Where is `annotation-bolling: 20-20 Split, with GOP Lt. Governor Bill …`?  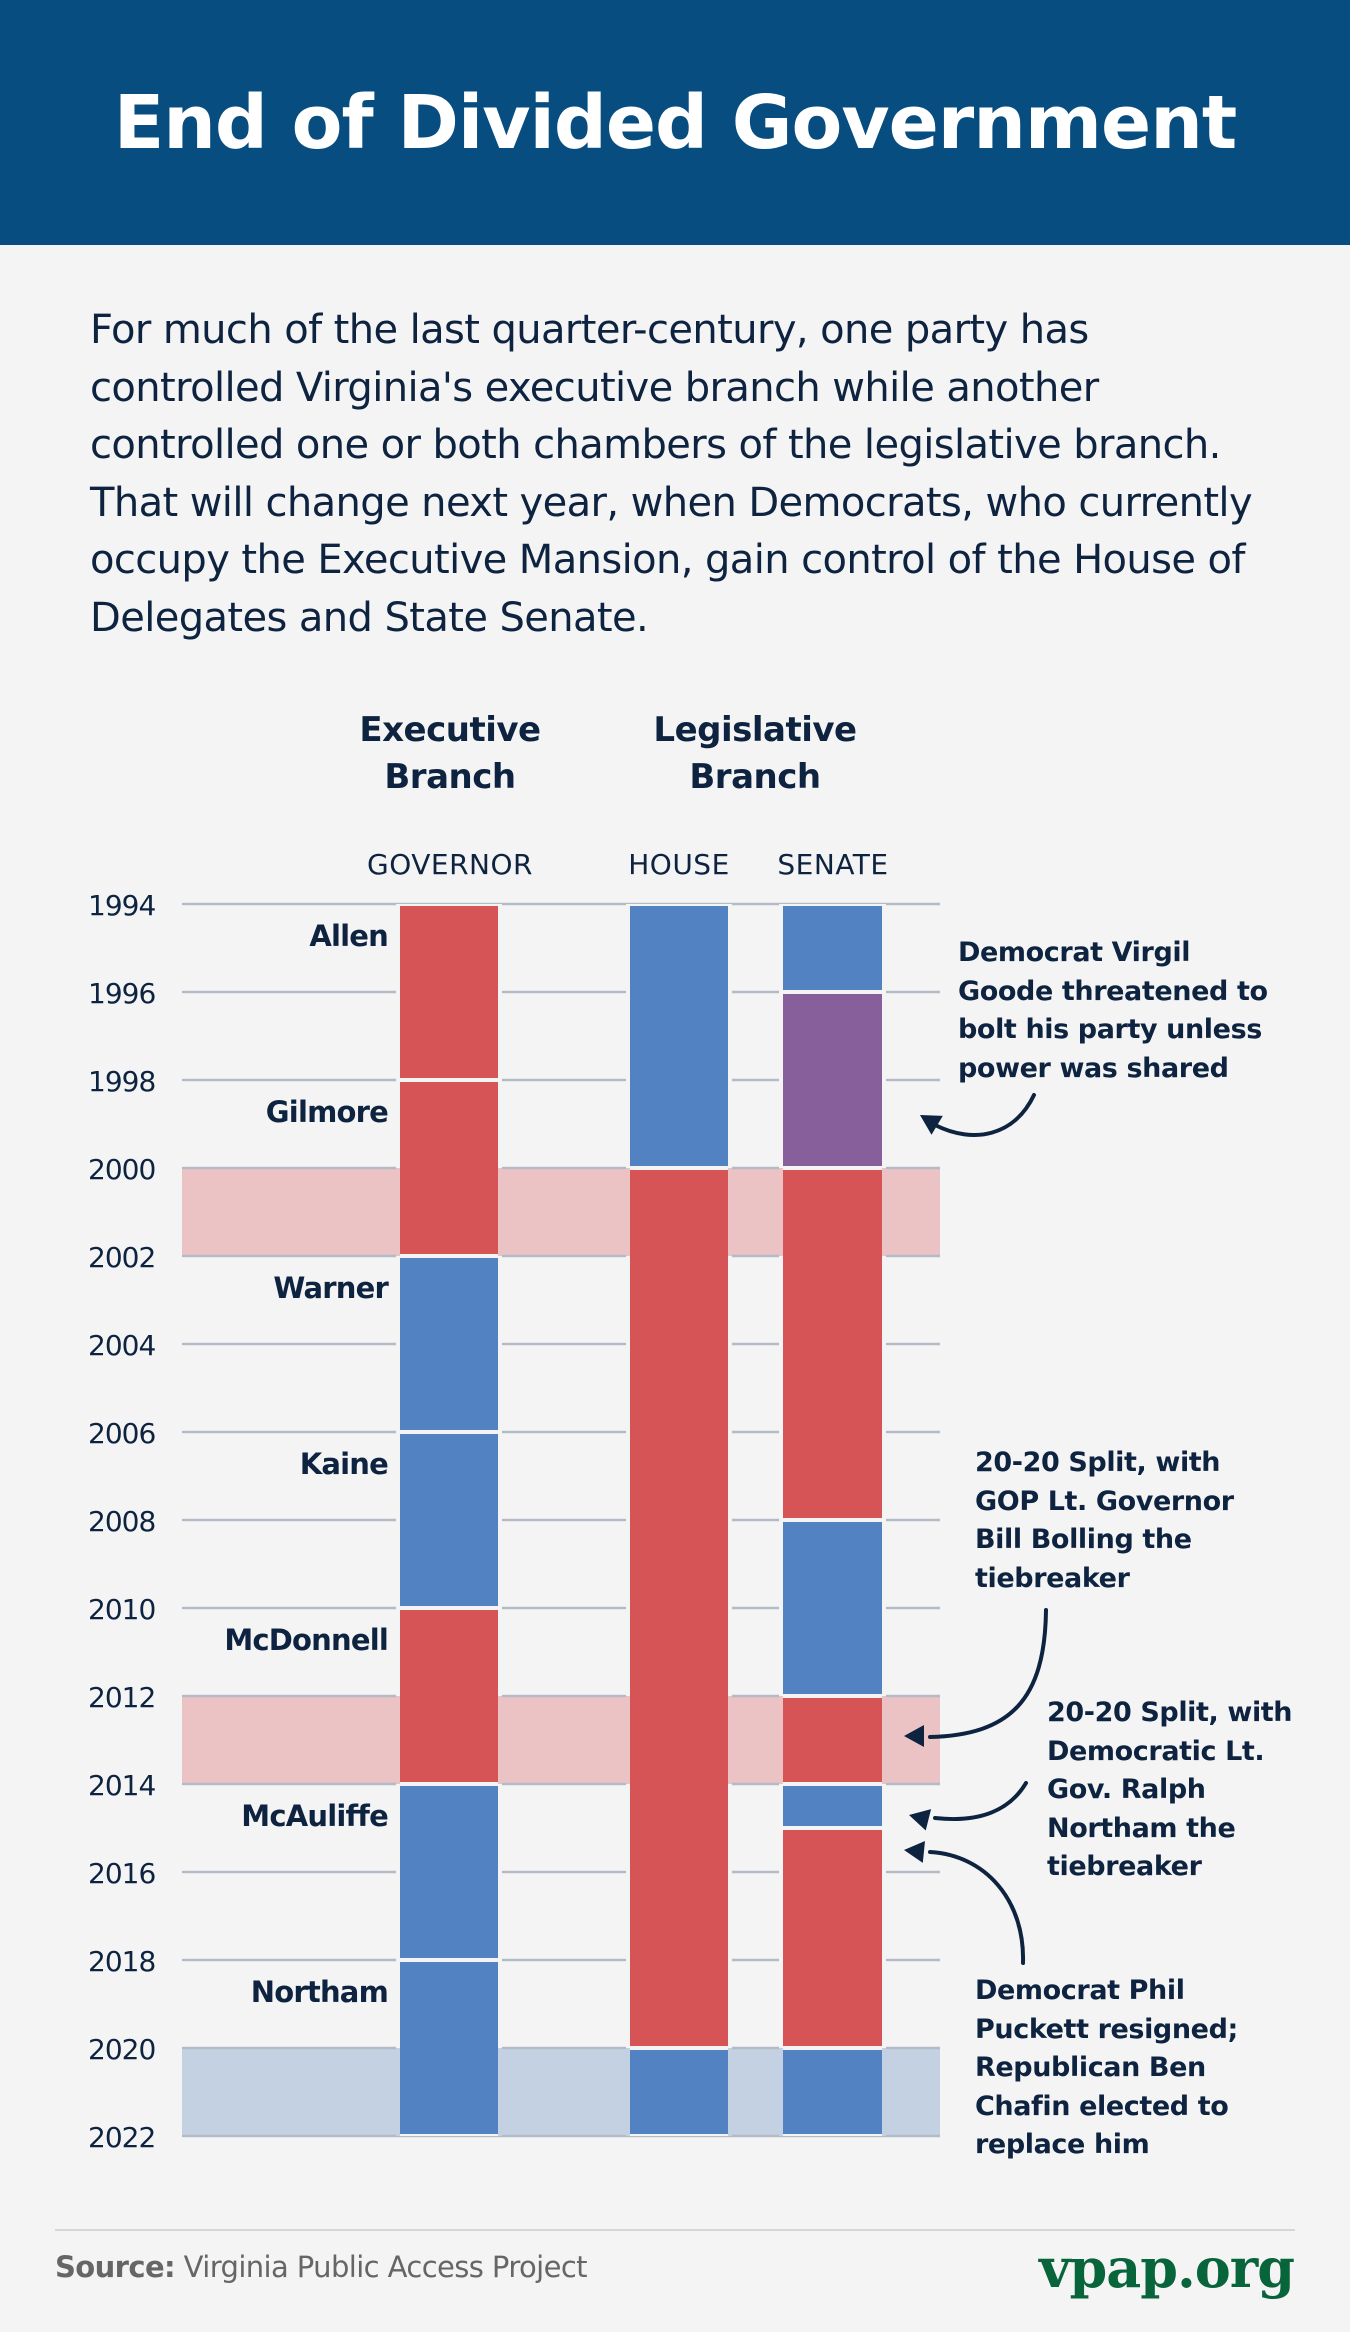 annotation-bolling: 20-20 Split, with GOP Lt. Governor Bill … is located at coordinates (1104, 1521).